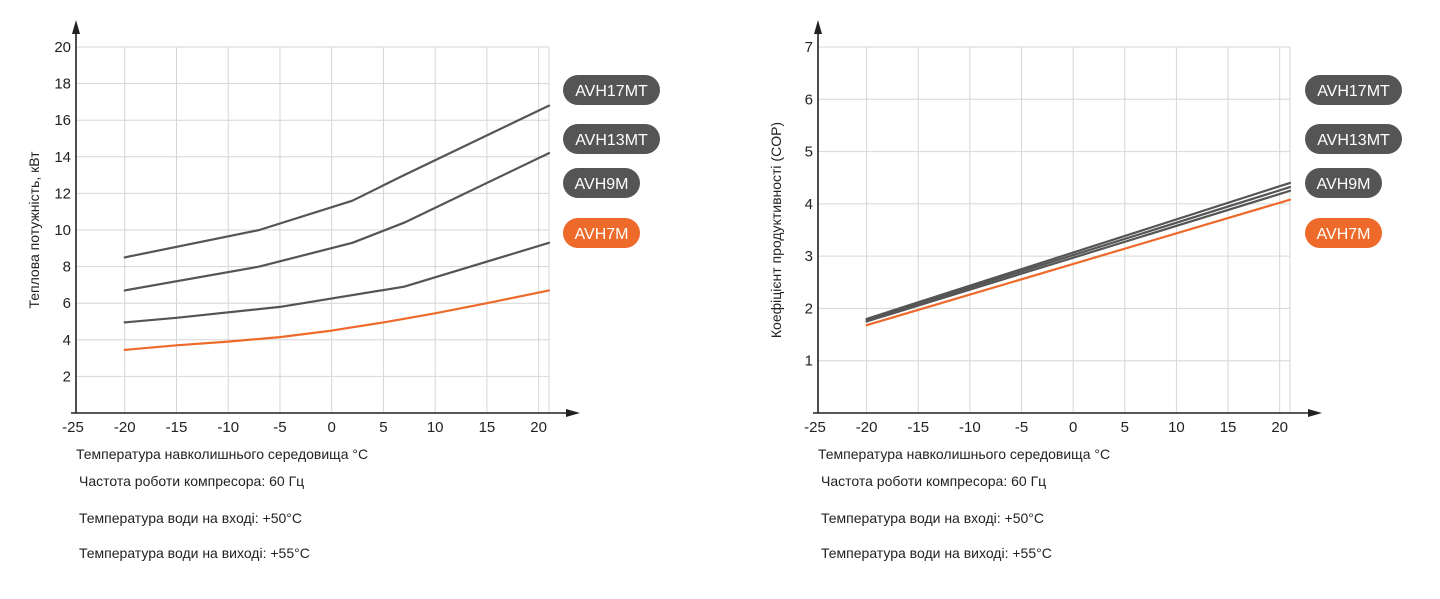 The width and height of the screenshot is (1440, 599). I want to click on y-tick-label: 7, so click(809, 47).